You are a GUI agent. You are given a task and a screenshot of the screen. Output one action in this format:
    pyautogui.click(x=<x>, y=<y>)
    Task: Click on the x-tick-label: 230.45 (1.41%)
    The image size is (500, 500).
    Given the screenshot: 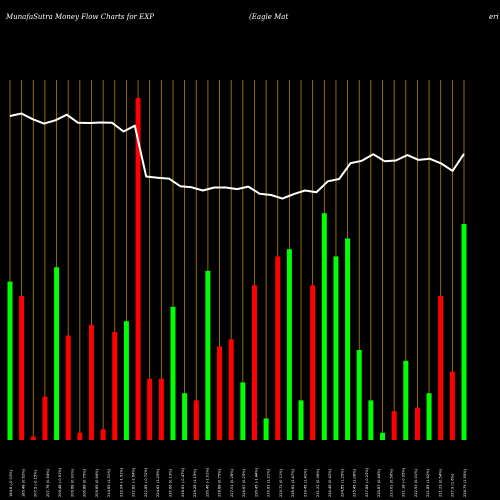 What is the action you would take?
    pyautogui.click(x=305, y=482)
    